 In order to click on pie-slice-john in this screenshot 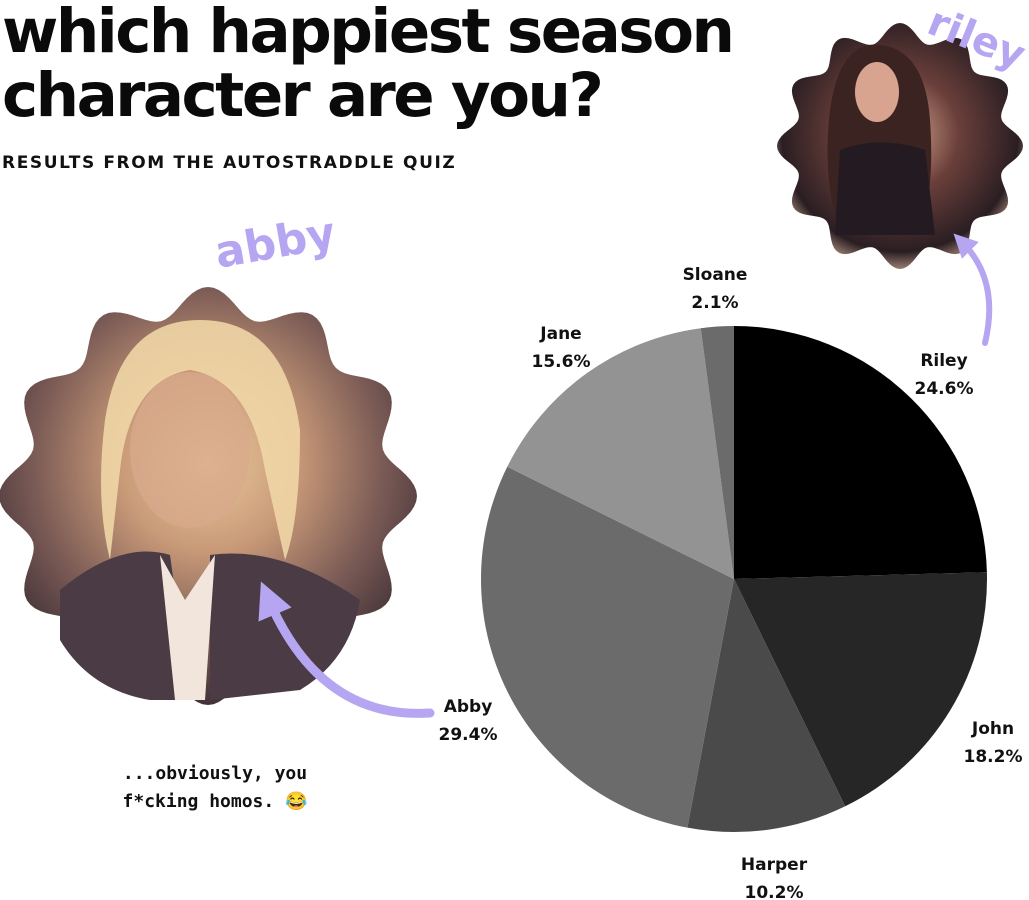, I will do `click(860, 689)`.